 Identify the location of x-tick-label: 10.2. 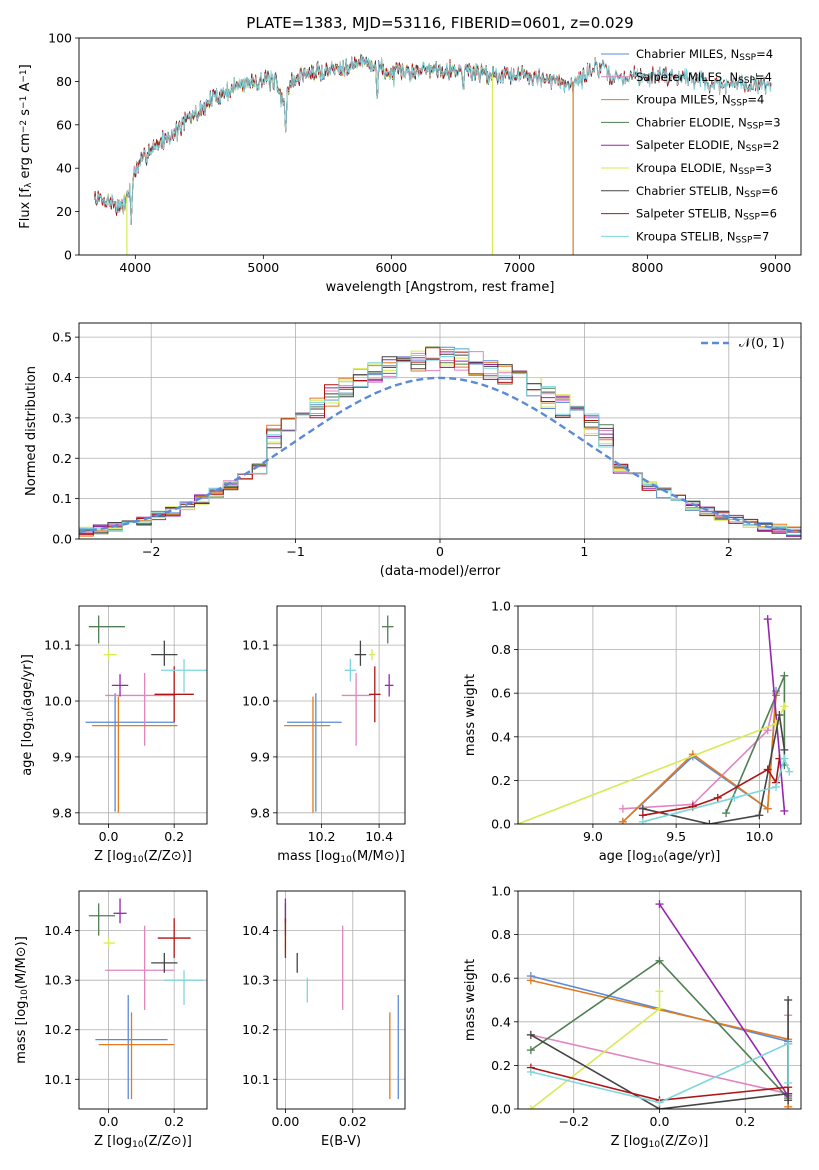
(322, 836).